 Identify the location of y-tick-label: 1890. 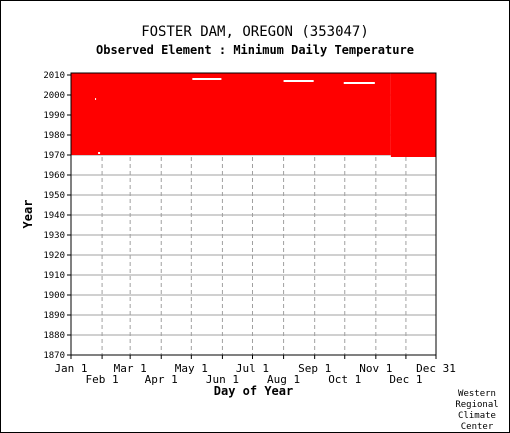
(54, 316).